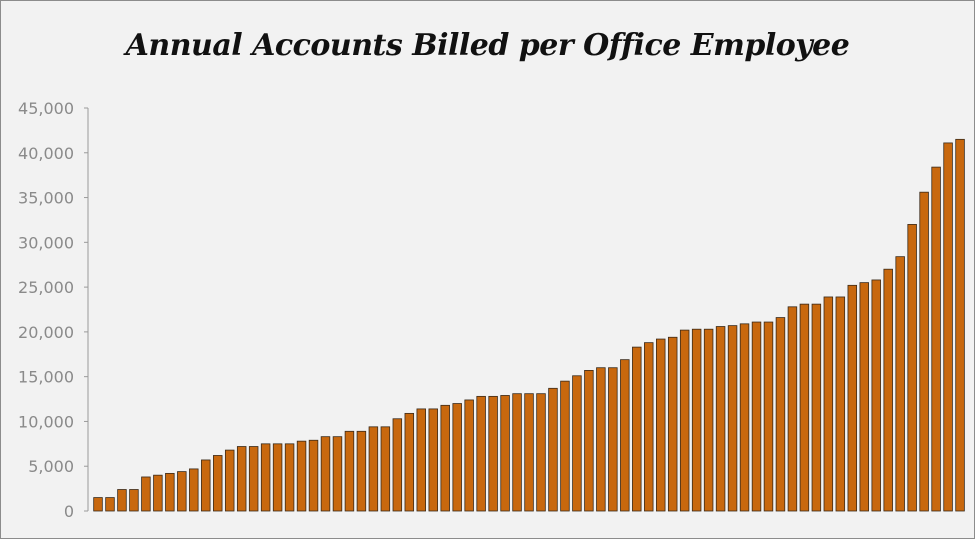 The height and width of the screenshot is (539, 975). I want to click on y-tick-label: 0, so click(69, 511).